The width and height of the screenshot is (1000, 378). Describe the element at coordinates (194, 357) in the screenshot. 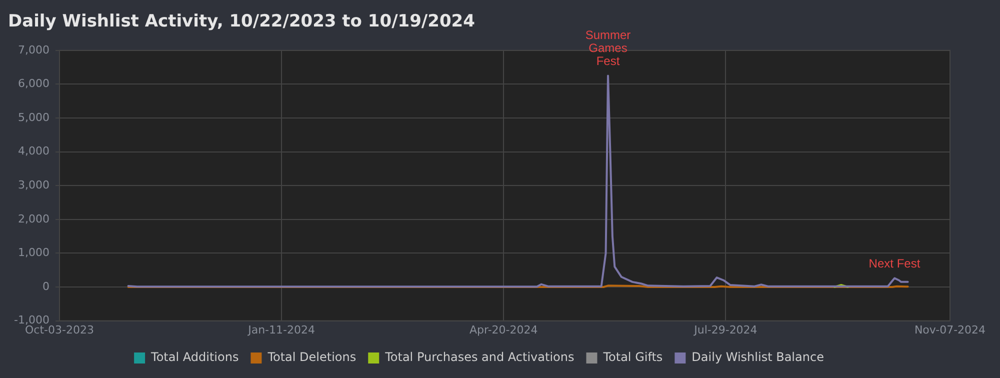

I see `legend-label: Total Additions` at that location.